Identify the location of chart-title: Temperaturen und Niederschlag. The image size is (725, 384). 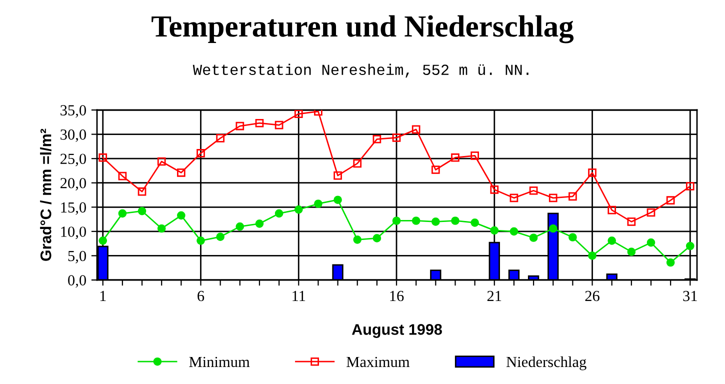
(363, 29).